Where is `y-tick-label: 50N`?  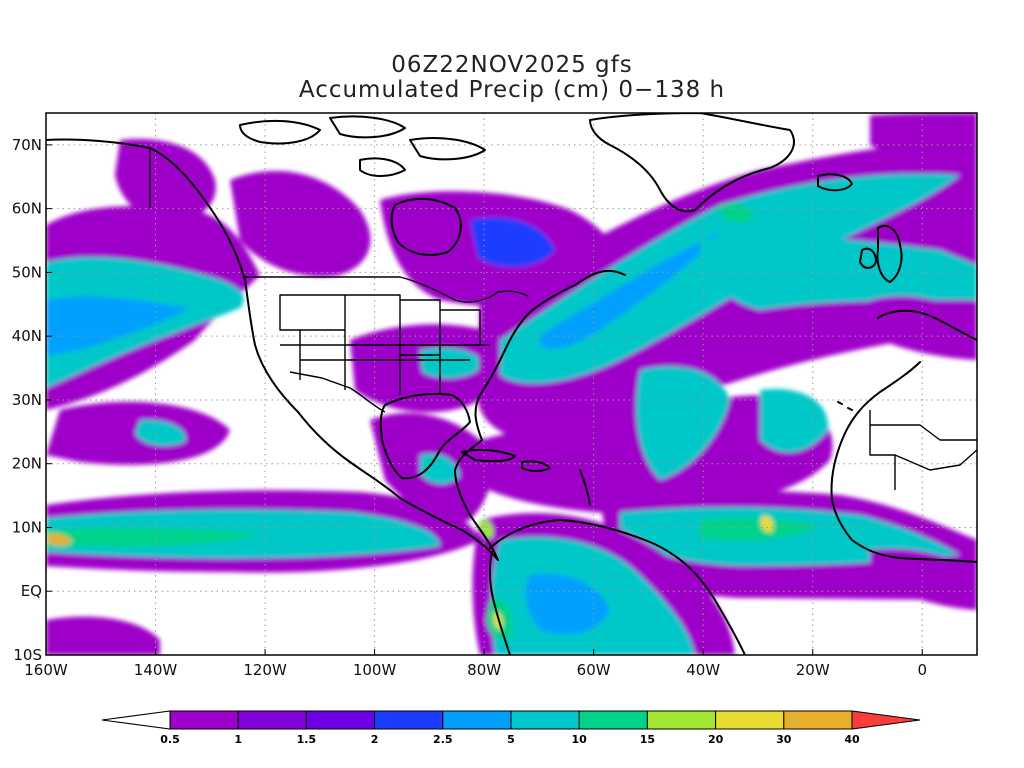
y-tick-label: 50N is located at coordinates (27, 272).